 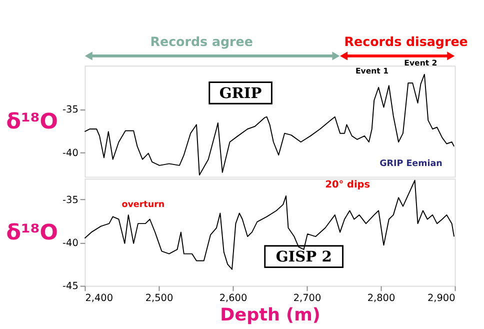 What do you see at coordinates (347, 184) in the screenshot?
I see `annotation: 20° dips` at bounding box center [347, 184].